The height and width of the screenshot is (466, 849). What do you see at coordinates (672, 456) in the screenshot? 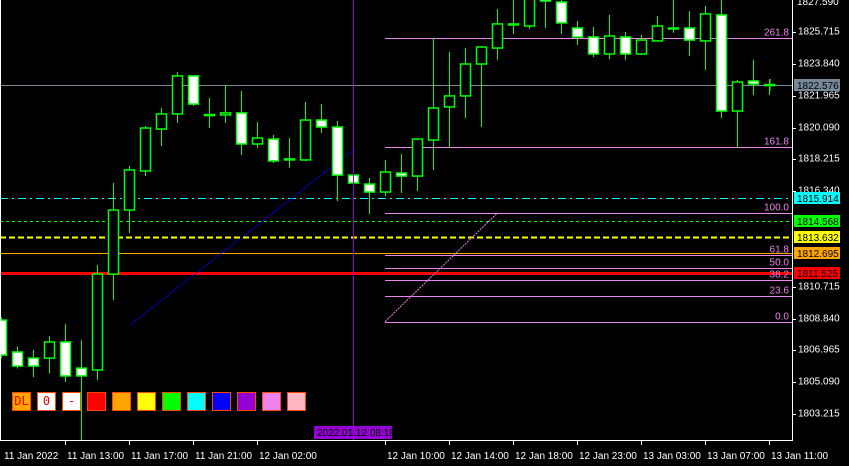
I see `time-tick-label: 13 Jan 03:00` at bounding box center [672, 456].